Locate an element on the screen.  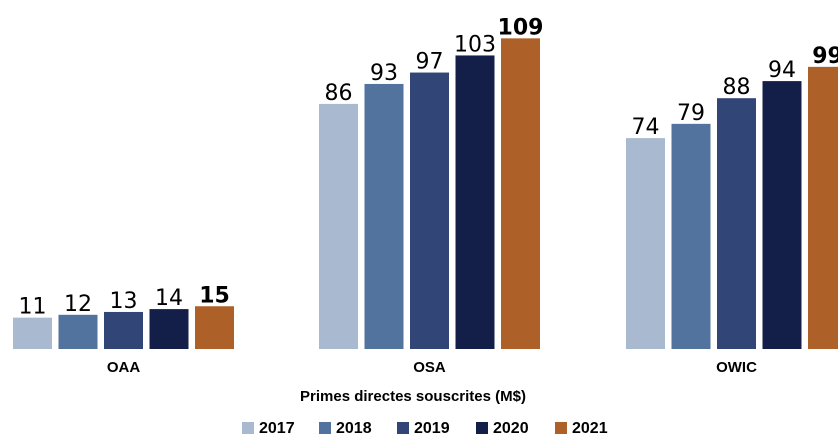
bar-owic-2018 is located at coordinates (691, 236).